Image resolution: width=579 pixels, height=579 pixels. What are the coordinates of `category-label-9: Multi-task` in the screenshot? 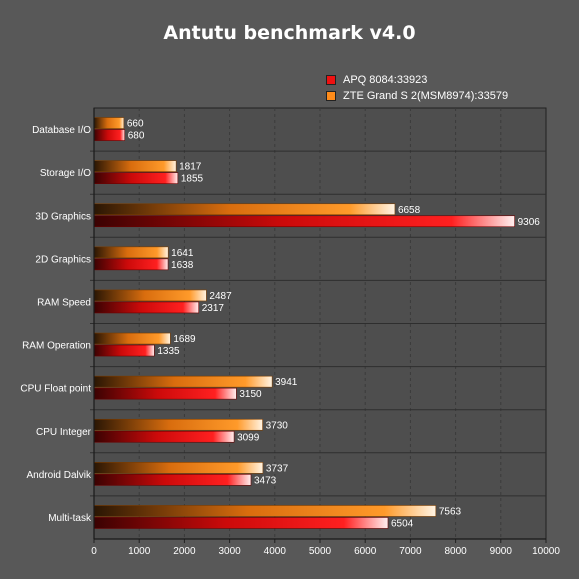 It's located at (70, 518).